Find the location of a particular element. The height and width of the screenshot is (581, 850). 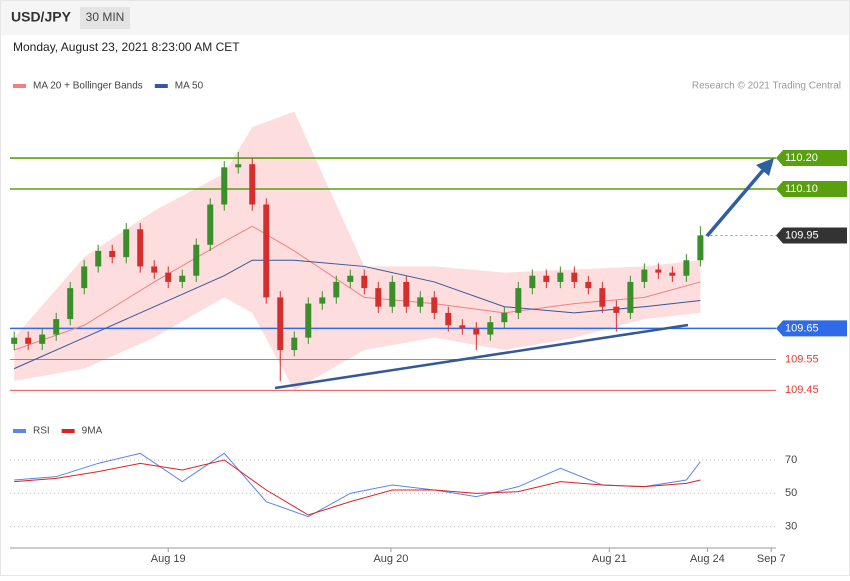

chart-title: USD/JPY is located at coordinates (41, 17).